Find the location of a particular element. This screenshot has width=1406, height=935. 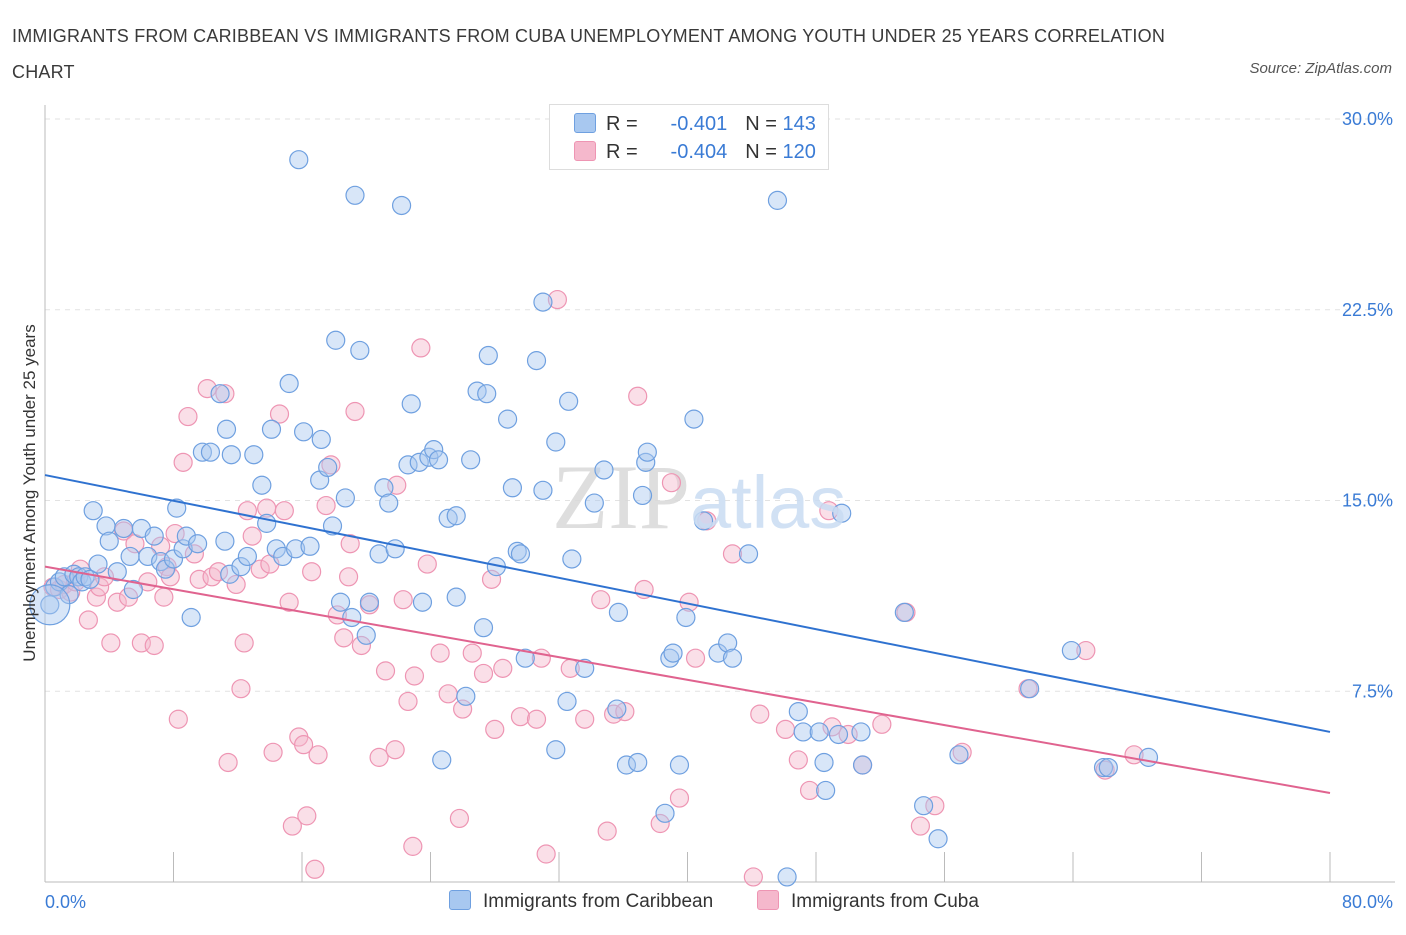

legend-label-cuba: Immigrants from Cuba is located at coordinates (885, 901).